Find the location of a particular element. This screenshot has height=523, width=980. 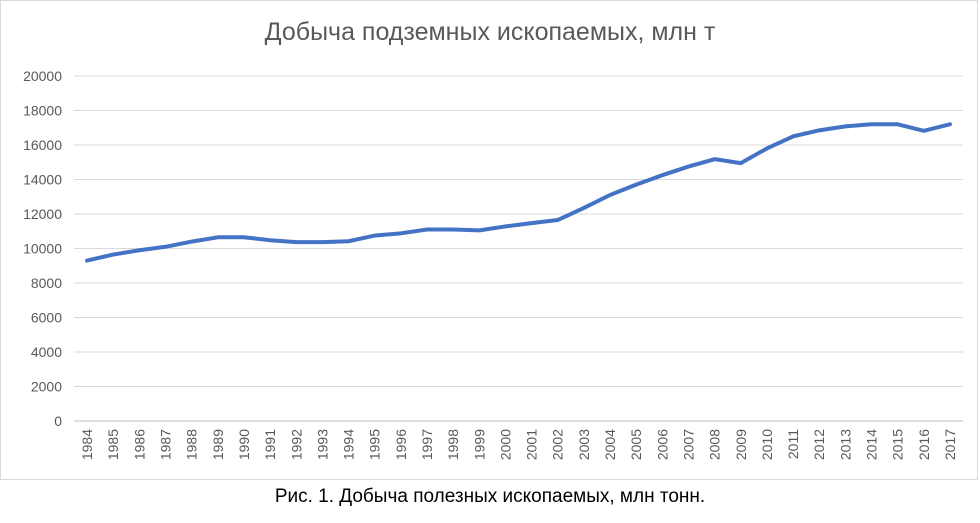

y-tick-label: 12000 is located at coordinates (42, 214).